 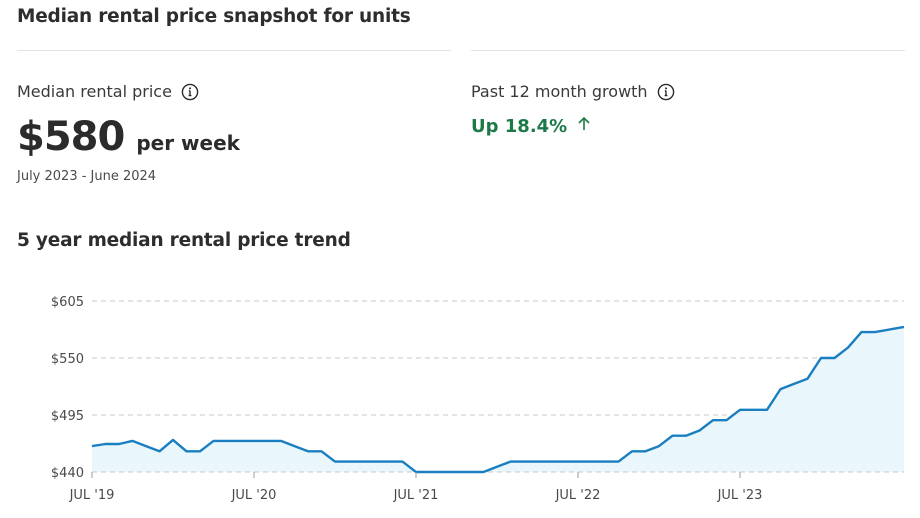 I want to click on trend-title: 5 year median rental price trend, so click(x=184, y=240).